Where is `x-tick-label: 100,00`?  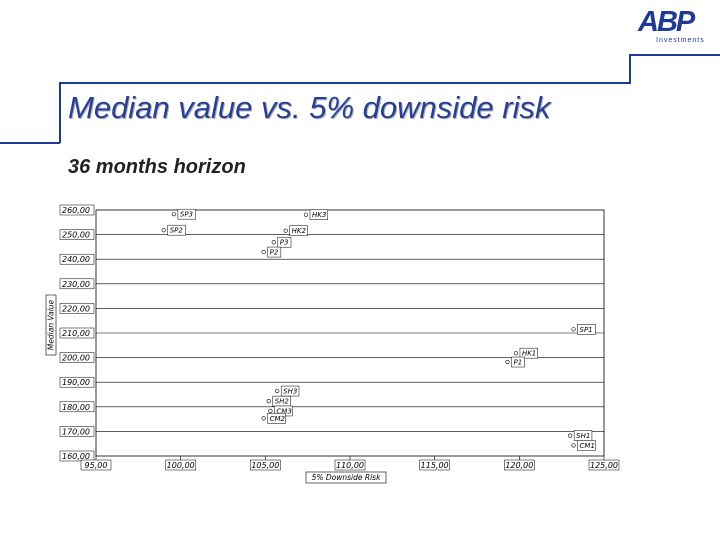
x-tick-label: 100,00 is located at coordinates (181, 465).